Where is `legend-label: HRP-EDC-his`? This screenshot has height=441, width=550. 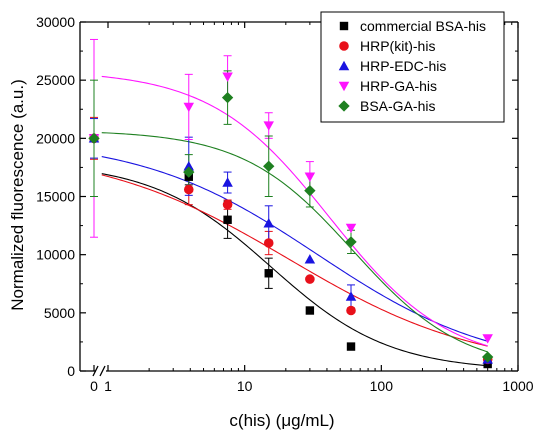 legend-label: HRP-EDC-his is located at coordinates (403, 66).